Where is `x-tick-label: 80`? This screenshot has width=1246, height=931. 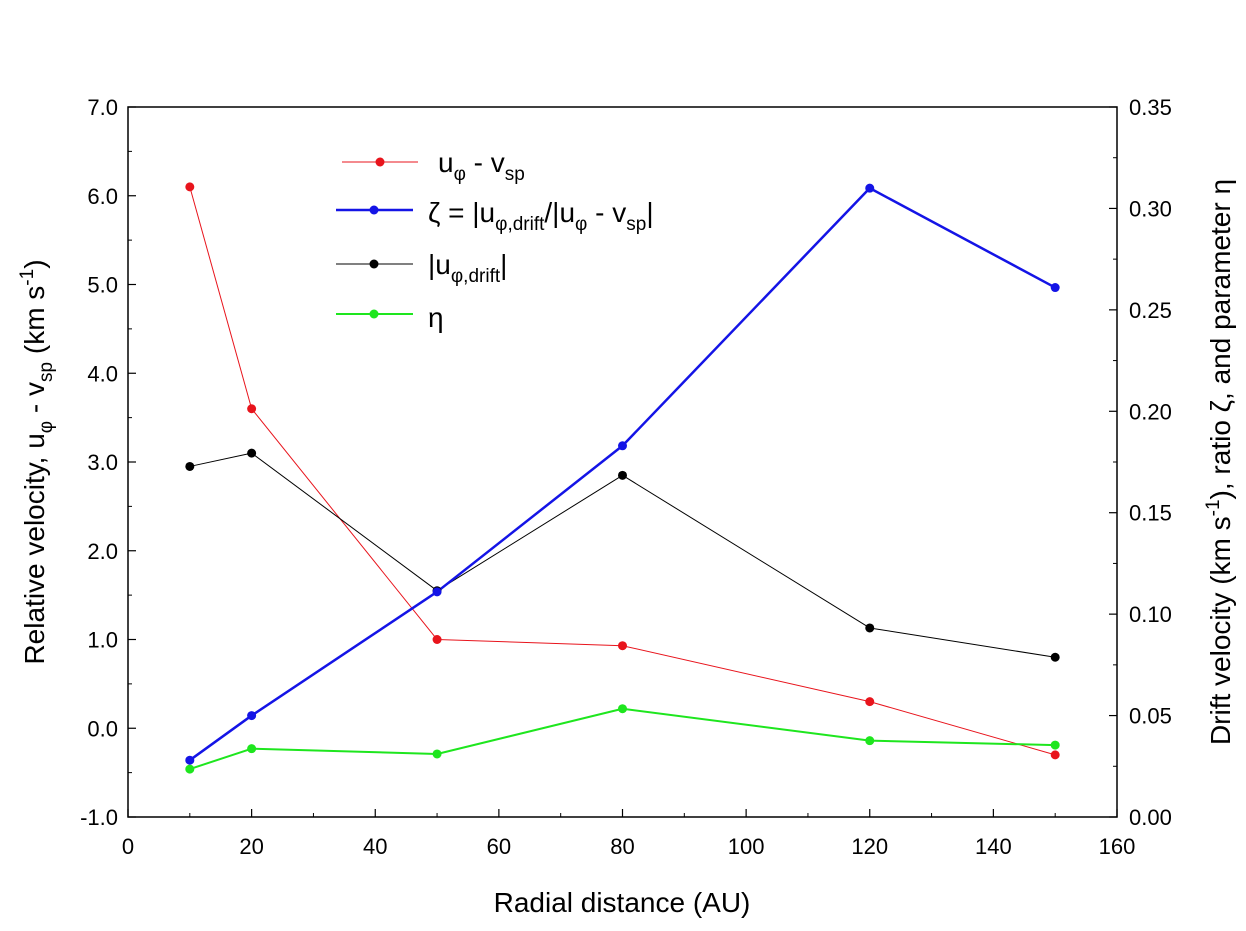 x-tick-label: 80 is located at coordinates (622, 846).